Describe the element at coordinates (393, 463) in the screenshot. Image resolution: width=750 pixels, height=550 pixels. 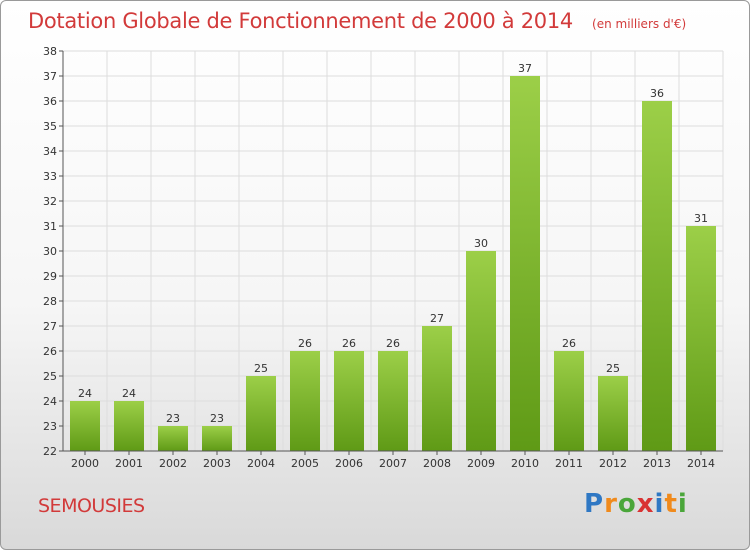
I see `x-tick-label: 2007` at that location.